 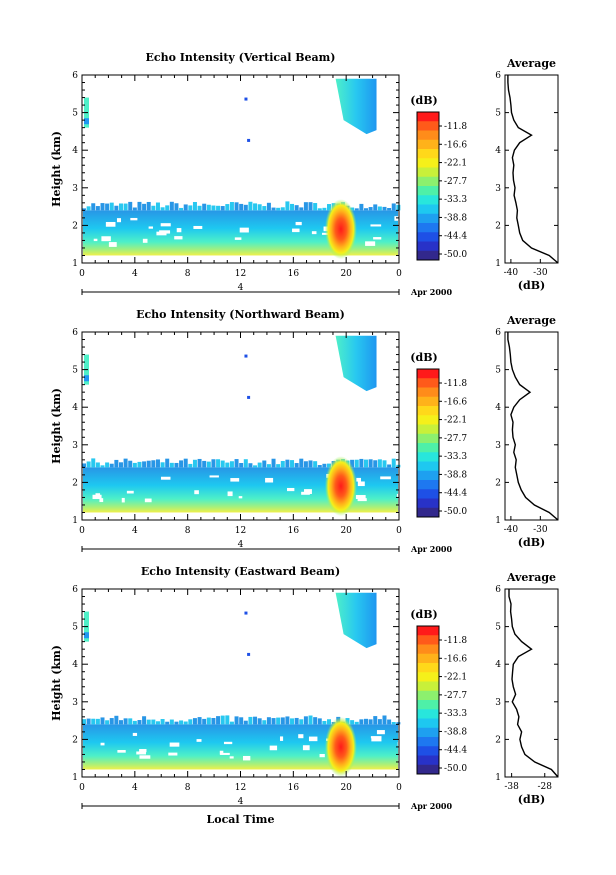 I want to click on y-tick-label: 6, so click(x=75, y=76).